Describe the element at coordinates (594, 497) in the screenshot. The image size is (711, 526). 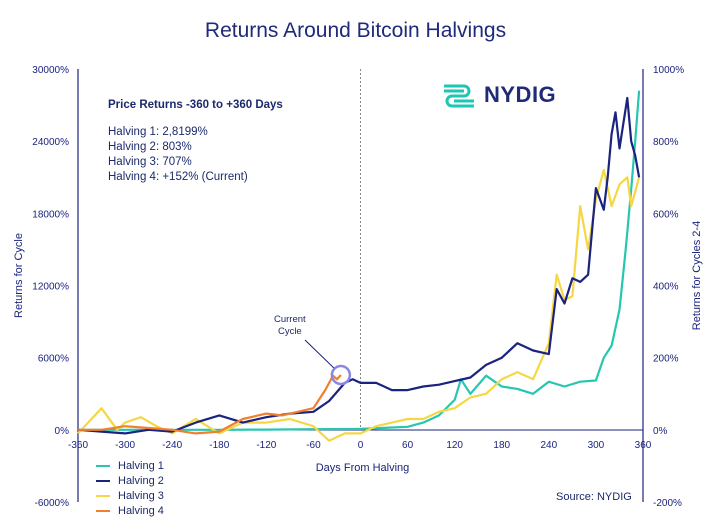
I see `source-note: Source: NYDIG` at that location.